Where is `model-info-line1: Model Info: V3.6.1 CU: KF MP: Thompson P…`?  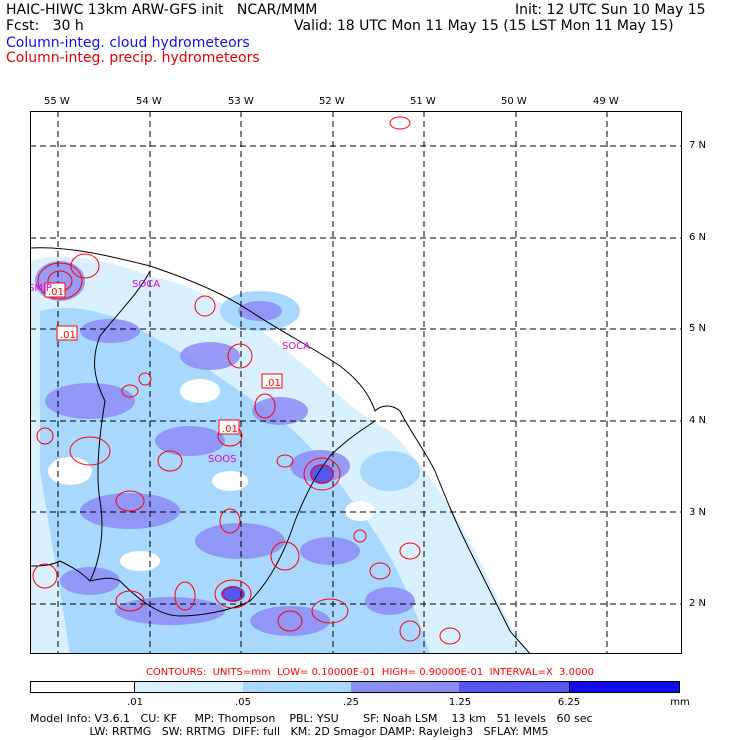
model-info-line1: Model Info: V3.6.1 CU: KF MP: Thompson P… is located at coordinates (311, 718).